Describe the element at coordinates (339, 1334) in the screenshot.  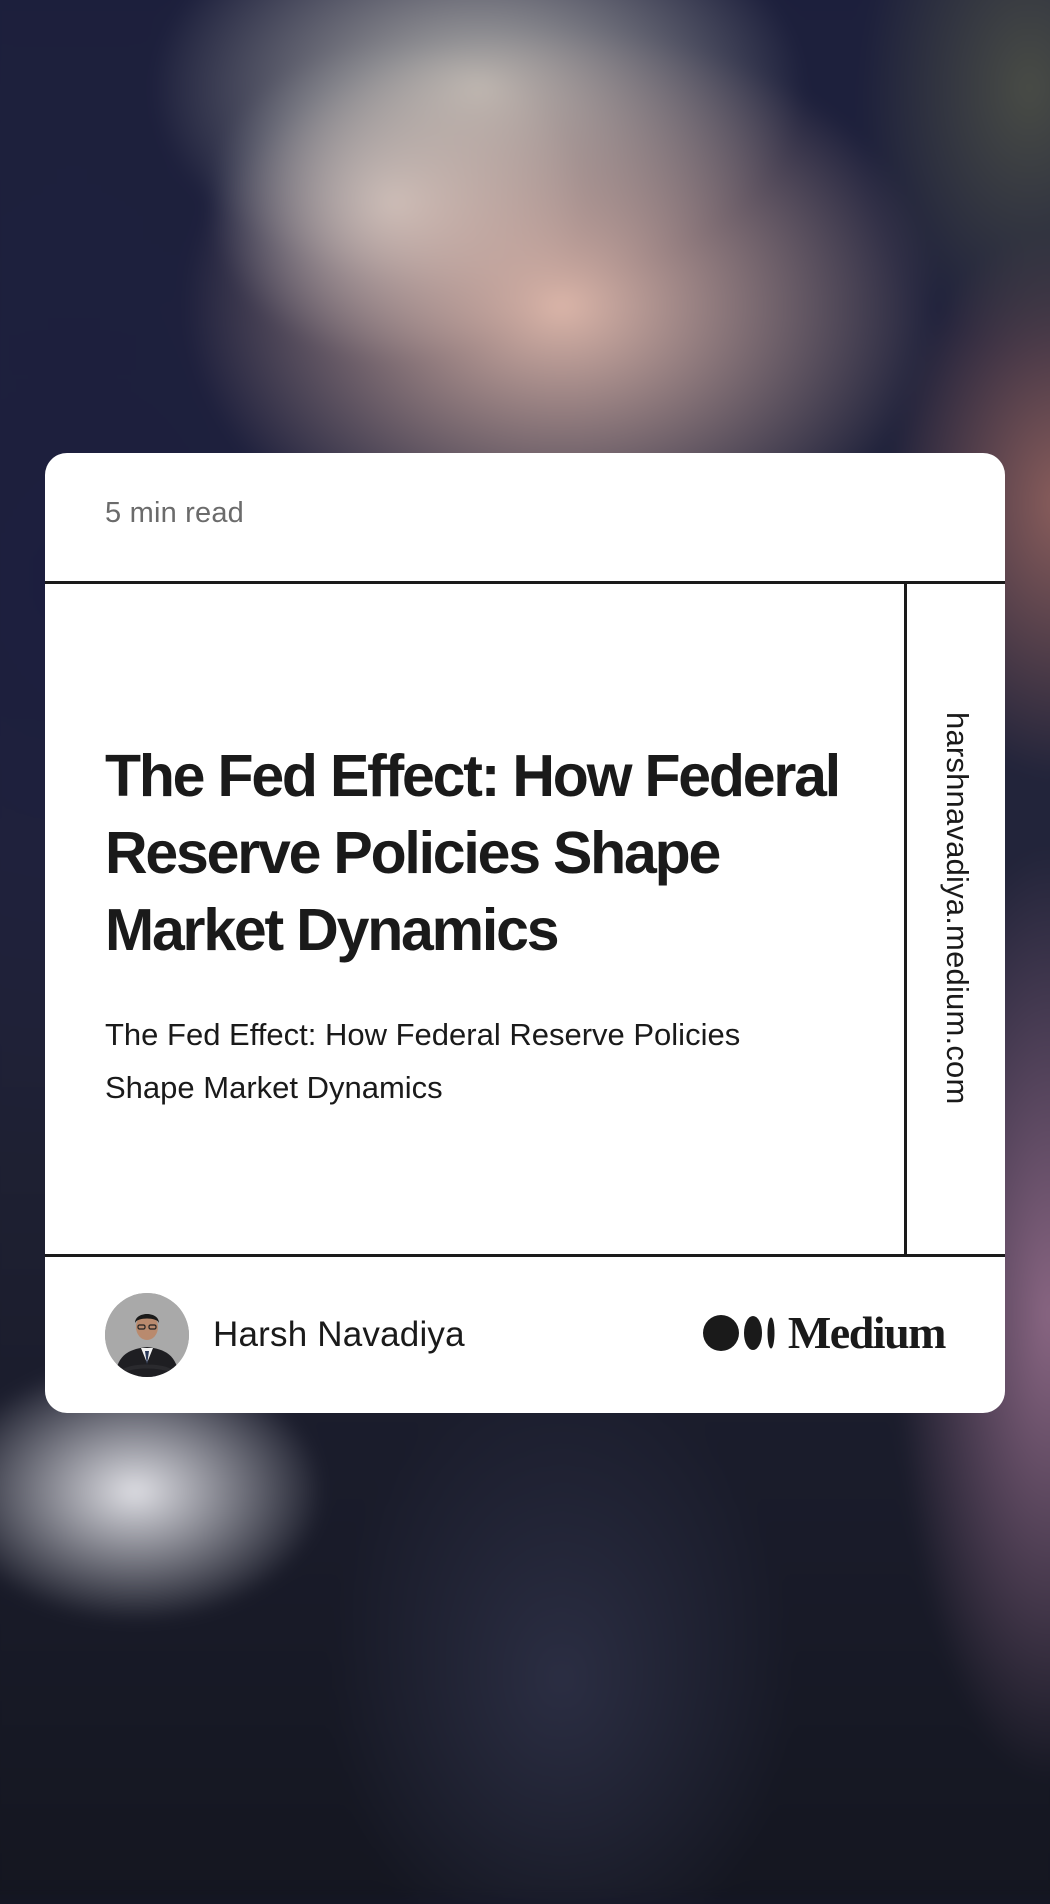
I see `author-name: Harsh Navadiya` at that location.